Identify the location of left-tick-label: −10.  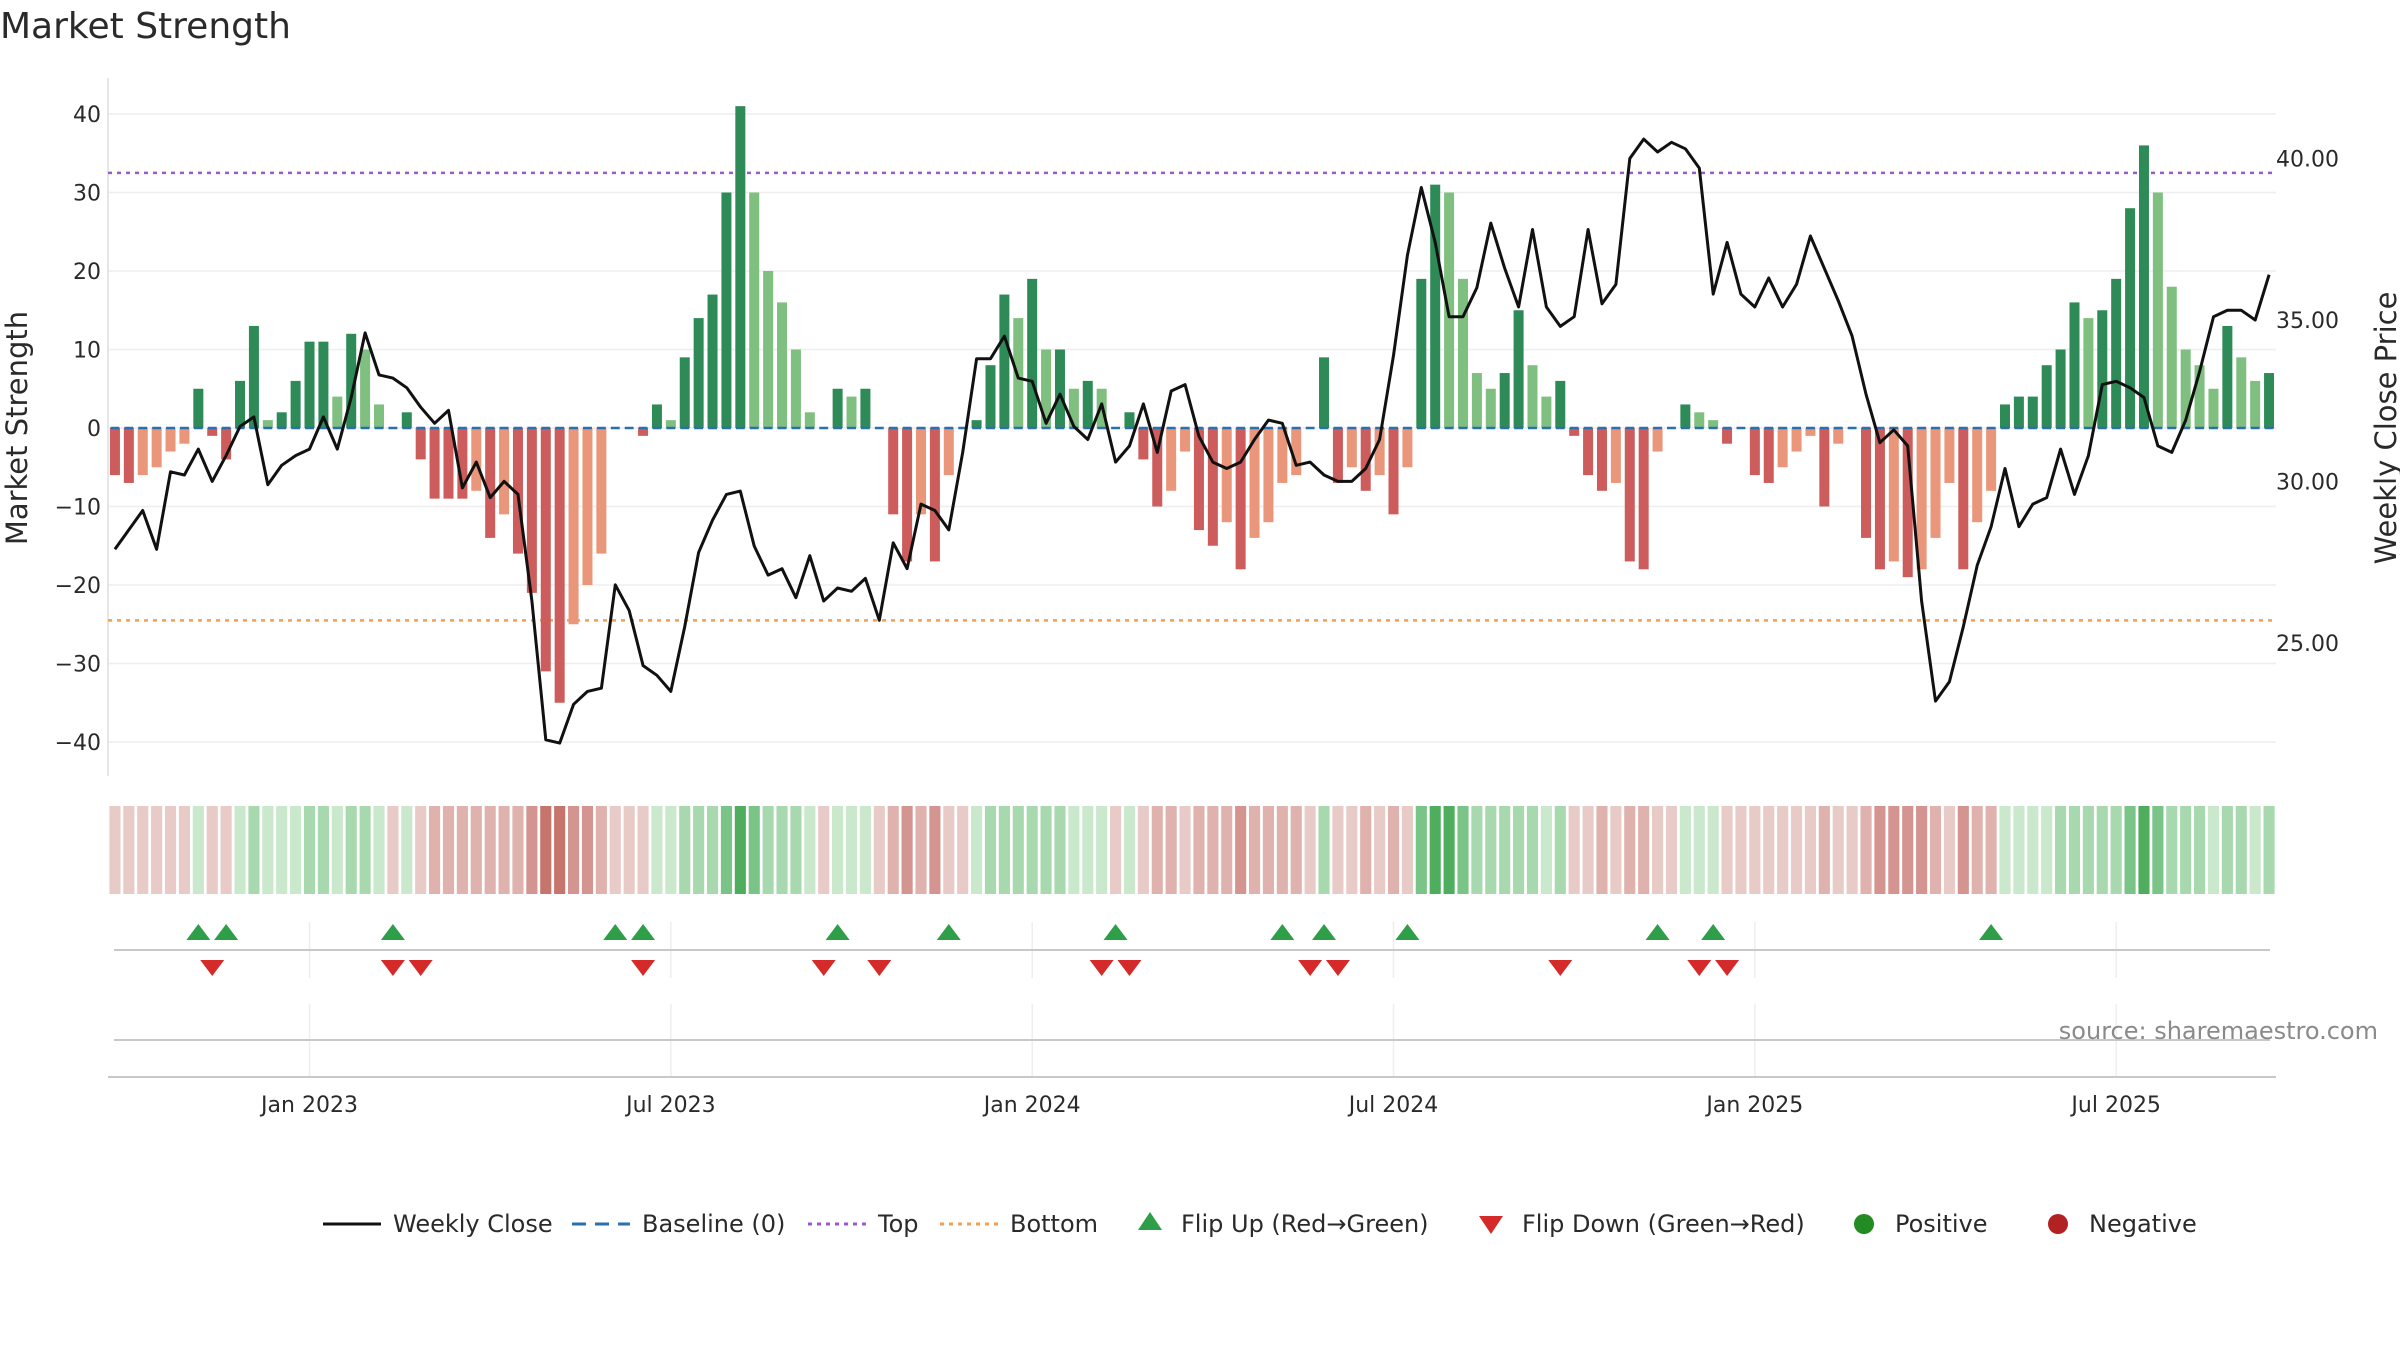
(78, 508).